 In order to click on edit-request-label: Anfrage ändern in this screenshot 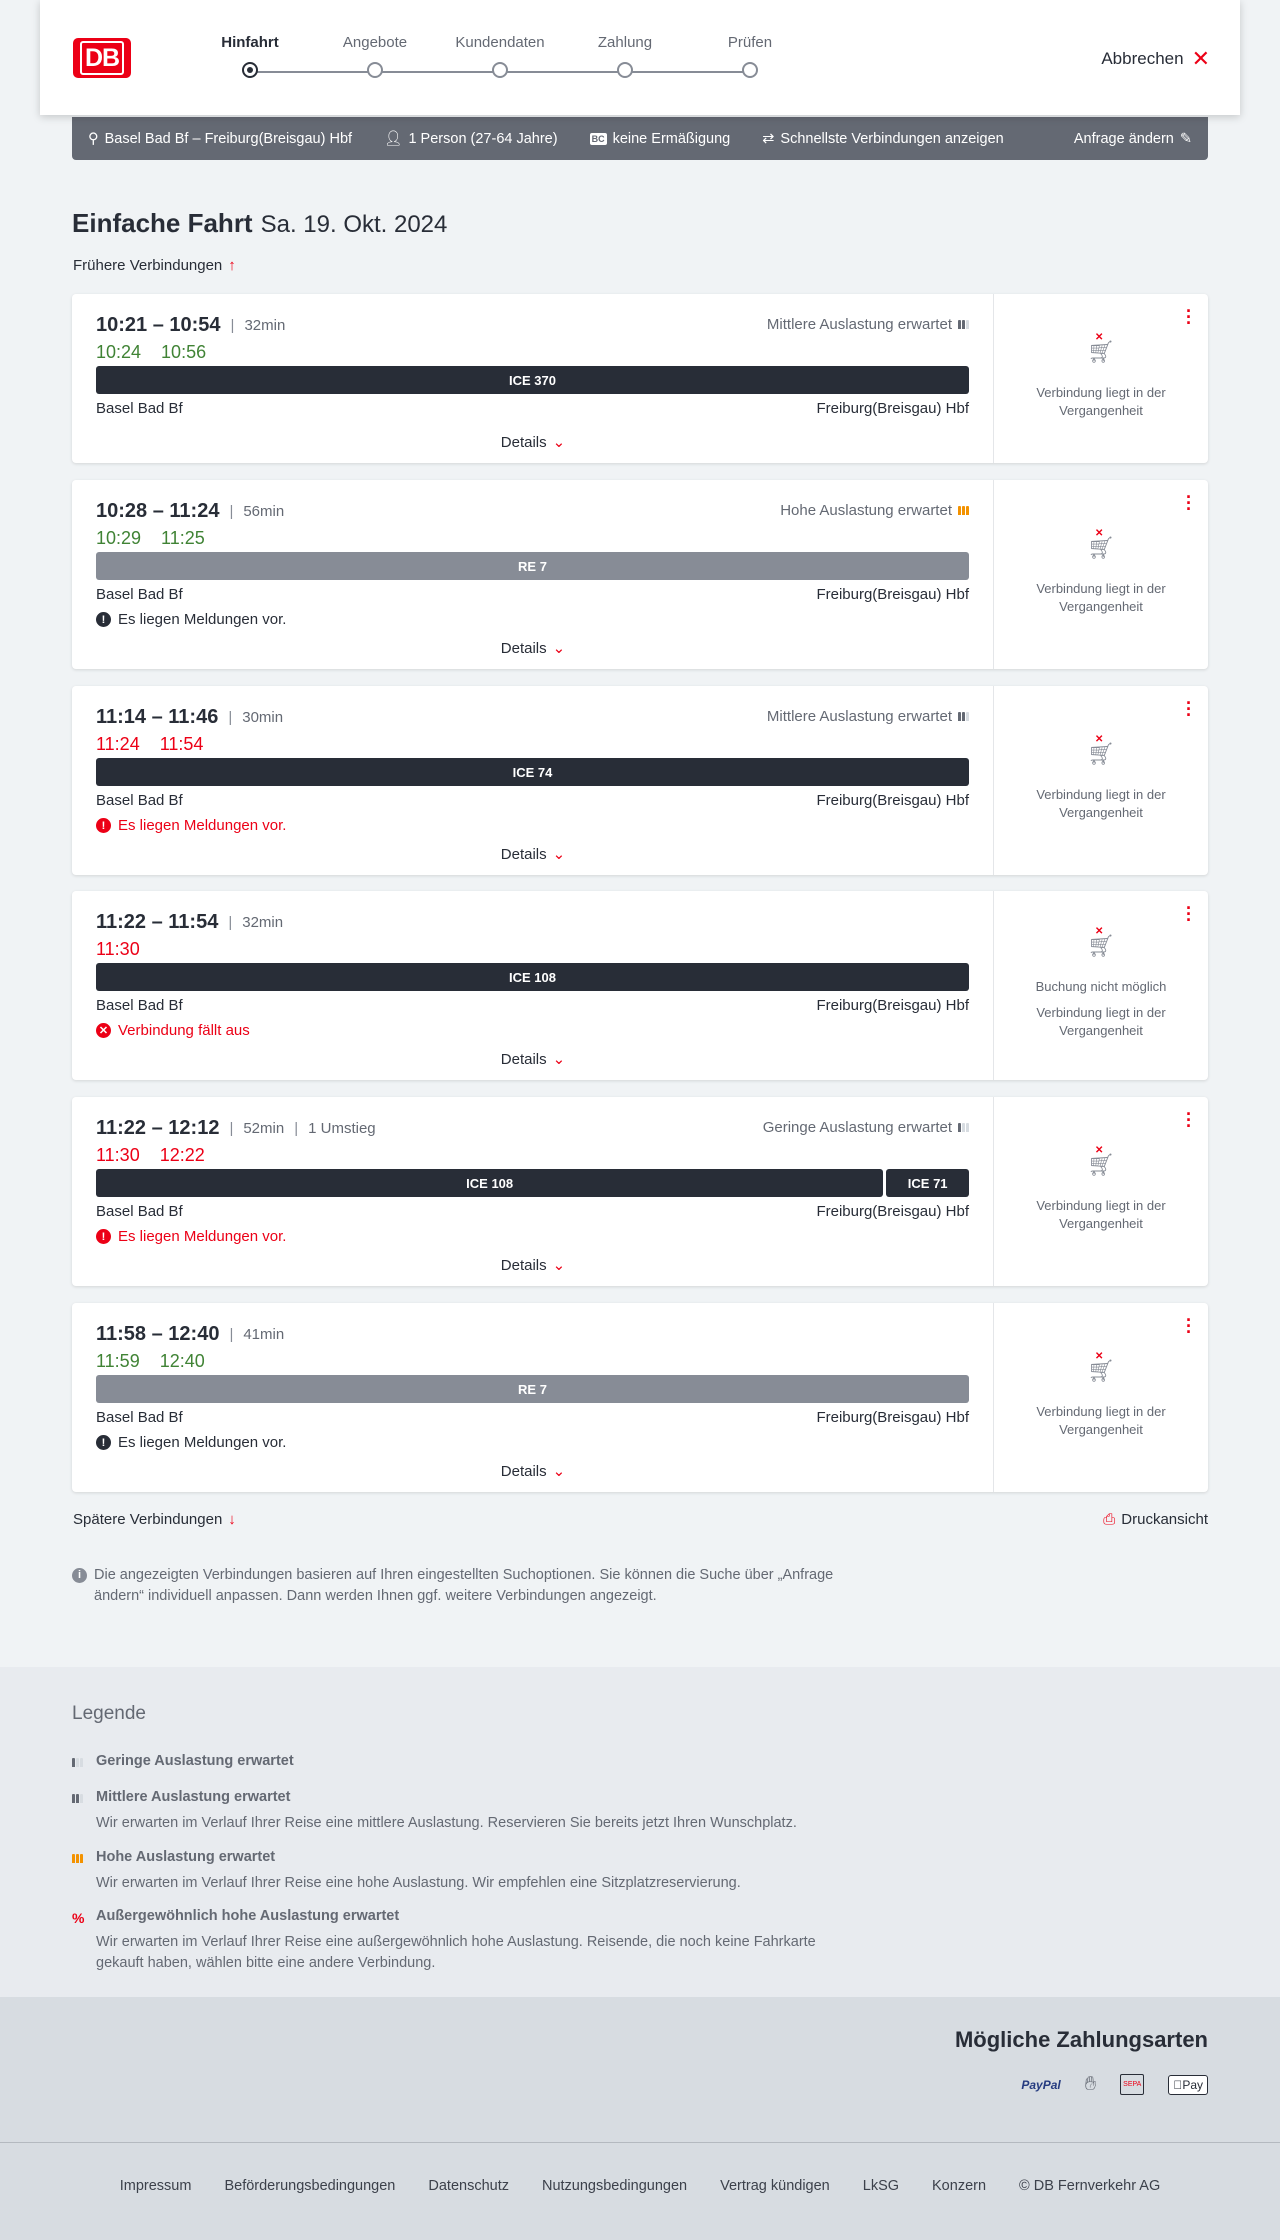, I will do `click(1123, 138)`.